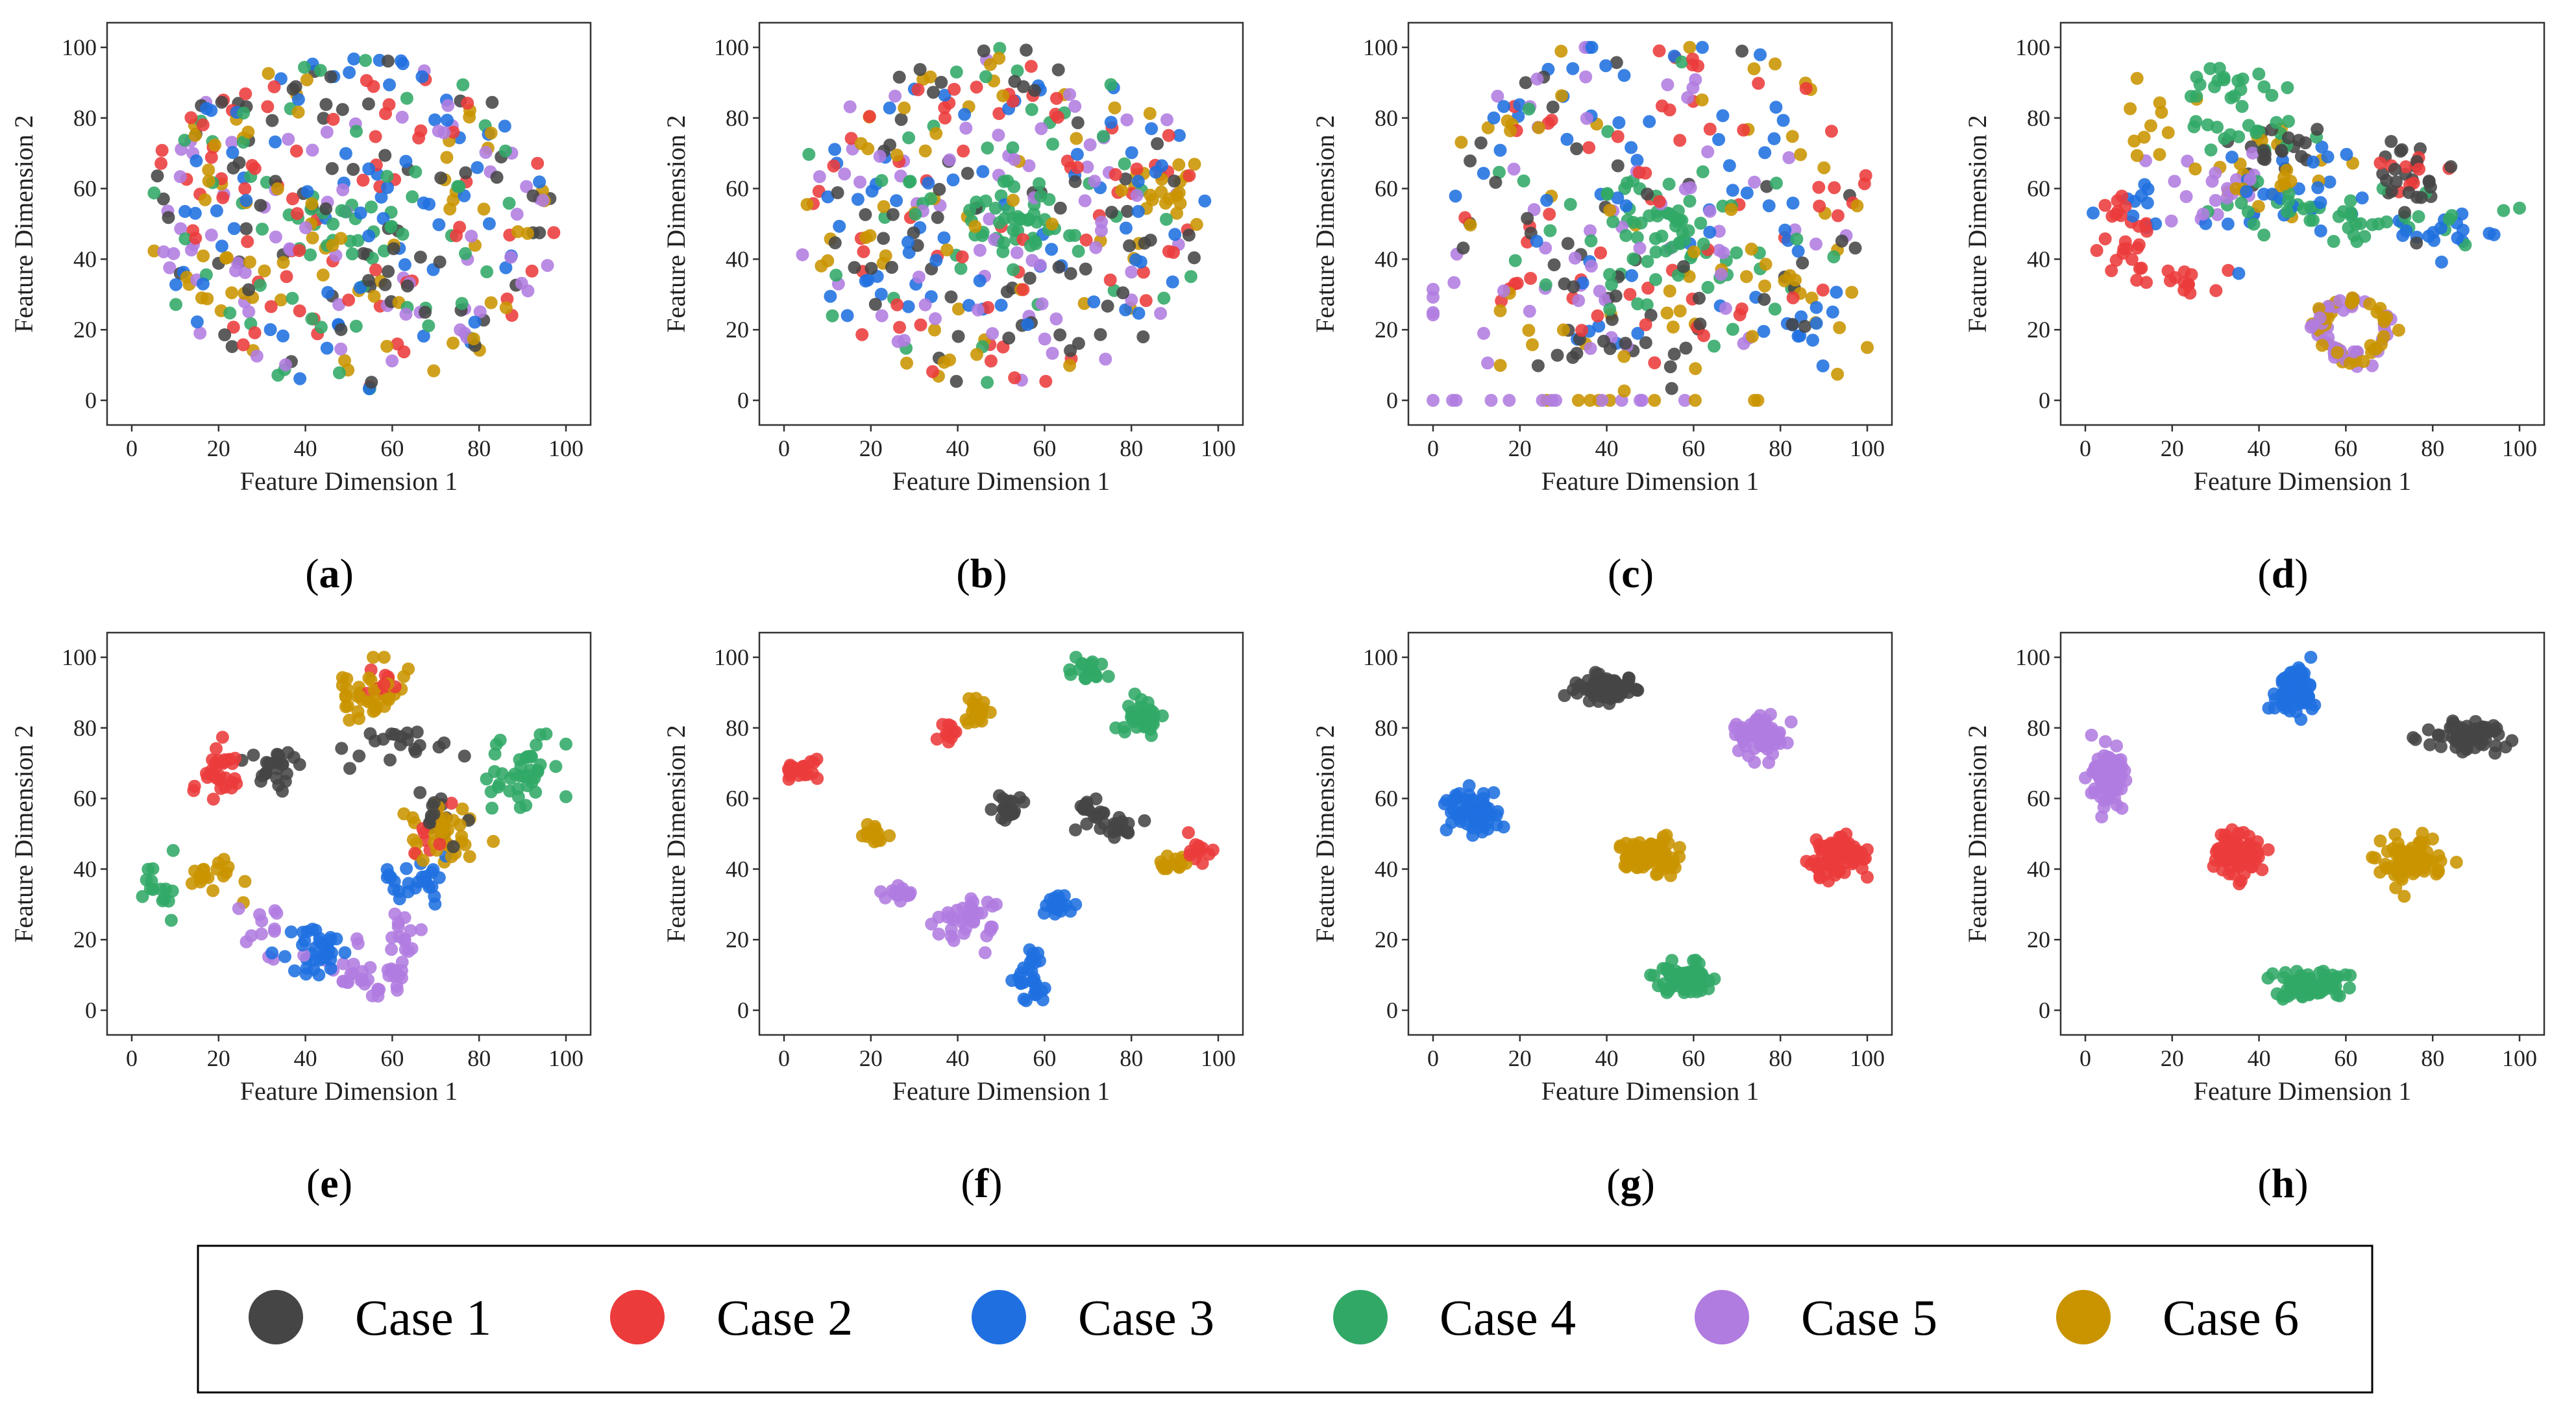 The image size is (2576, 1408). What do you see at coordinates (370, 1318) in the screenshot?
I see `legend-entry-case-1: Case 1` at bounding box center [370, 1318].